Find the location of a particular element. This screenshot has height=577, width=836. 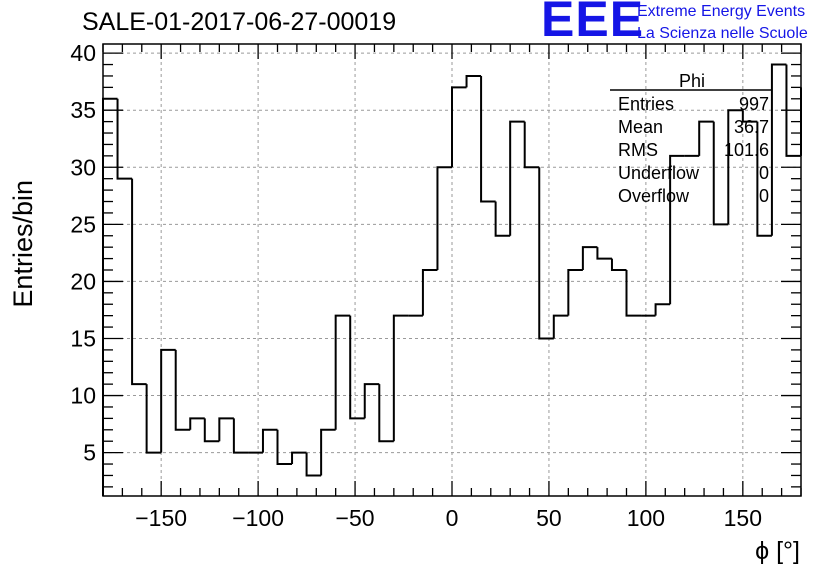

stats-title: Phi is located at coordinates (692, 81).